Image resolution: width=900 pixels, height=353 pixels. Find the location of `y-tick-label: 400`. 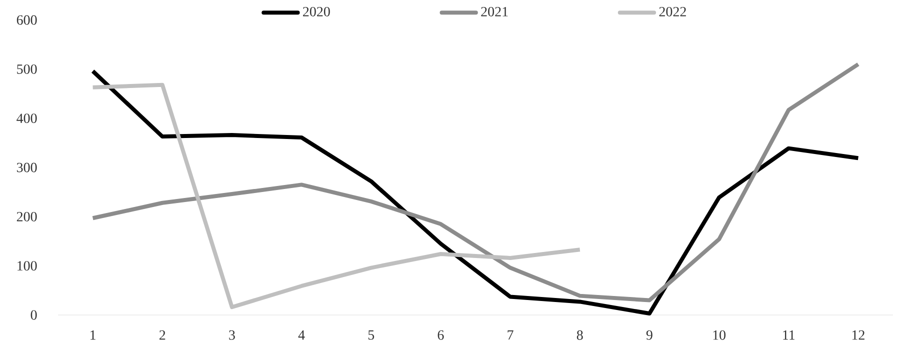

y-tick-label: 400 is located at coordinates (26, 119).